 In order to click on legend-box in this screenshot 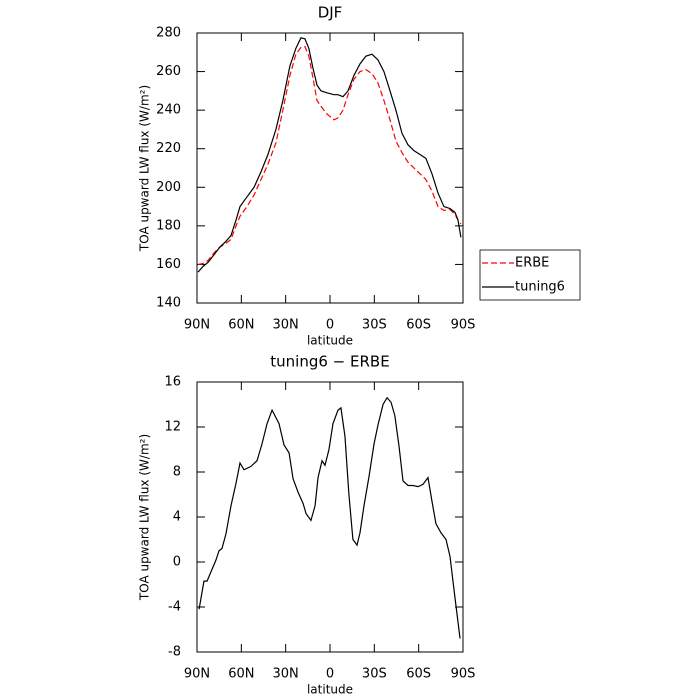, I will do `click(530, 275)`.